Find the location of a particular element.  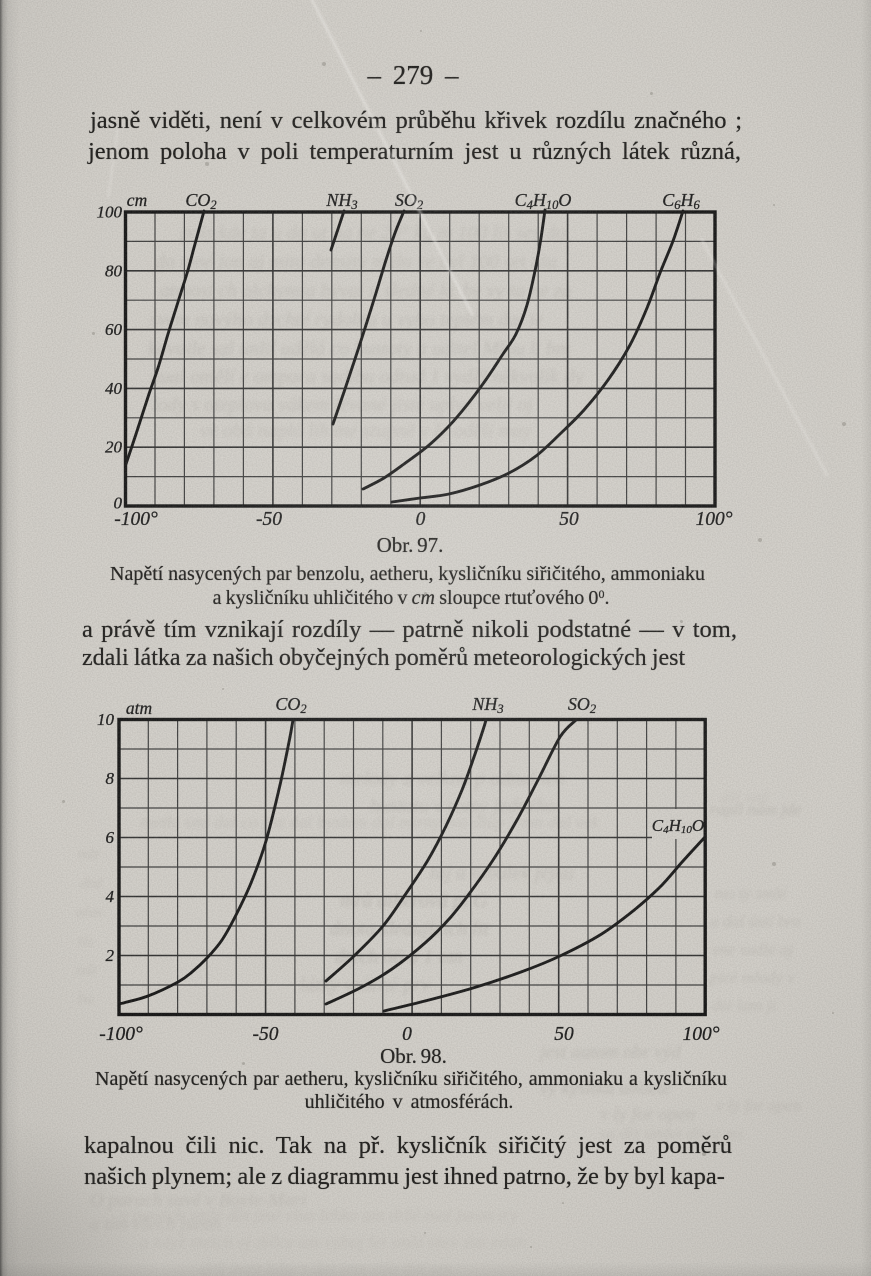

svg-text: atm is located at coordinates (139, 708).